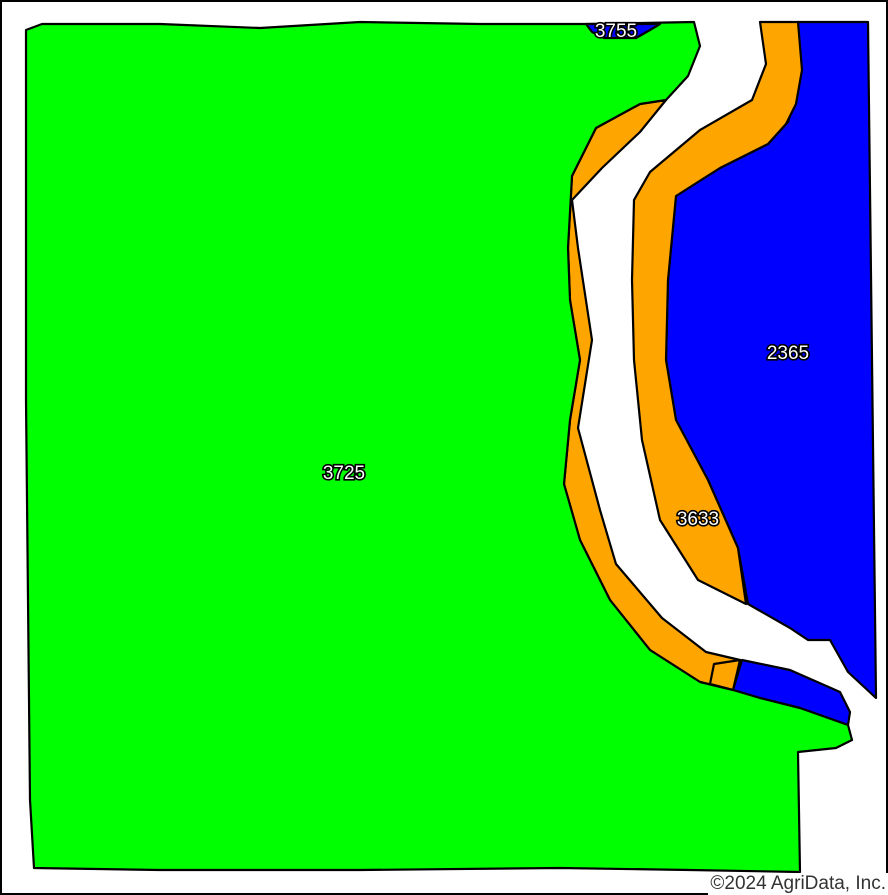 The width and height of the screenshot is (888, 895). I want to click on copyright-text: ©2024 AgriData, Inc., so click(798, 884).